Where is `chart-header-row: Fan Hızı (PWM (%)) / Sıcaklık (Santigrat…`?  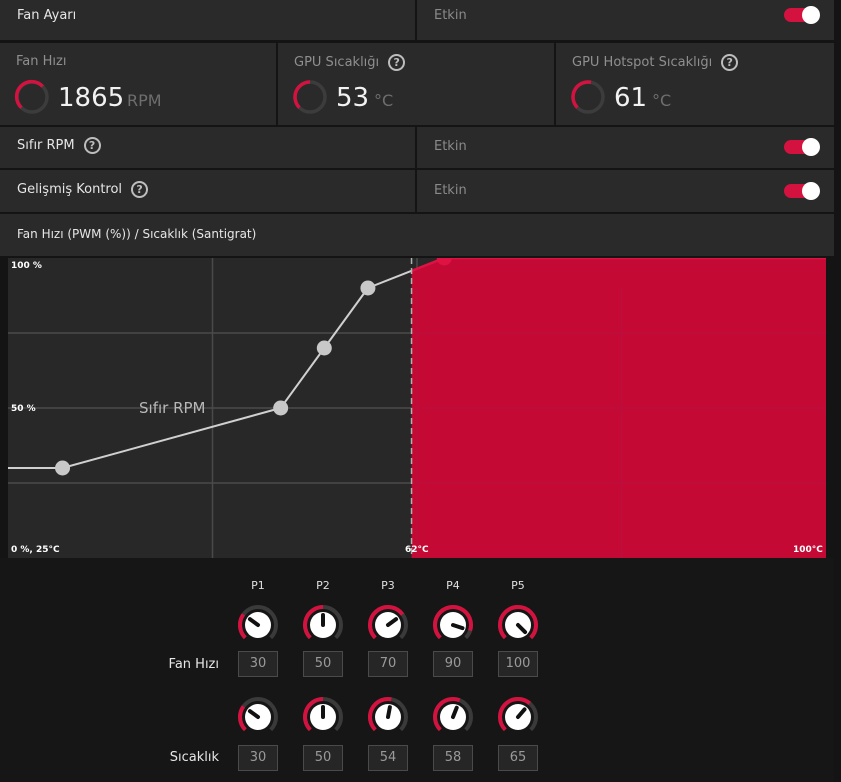
chart-header-row: Fan Hızı (PWM (%)) / Sıcaklık (Santigrat… is located at coordinates (417, 235).